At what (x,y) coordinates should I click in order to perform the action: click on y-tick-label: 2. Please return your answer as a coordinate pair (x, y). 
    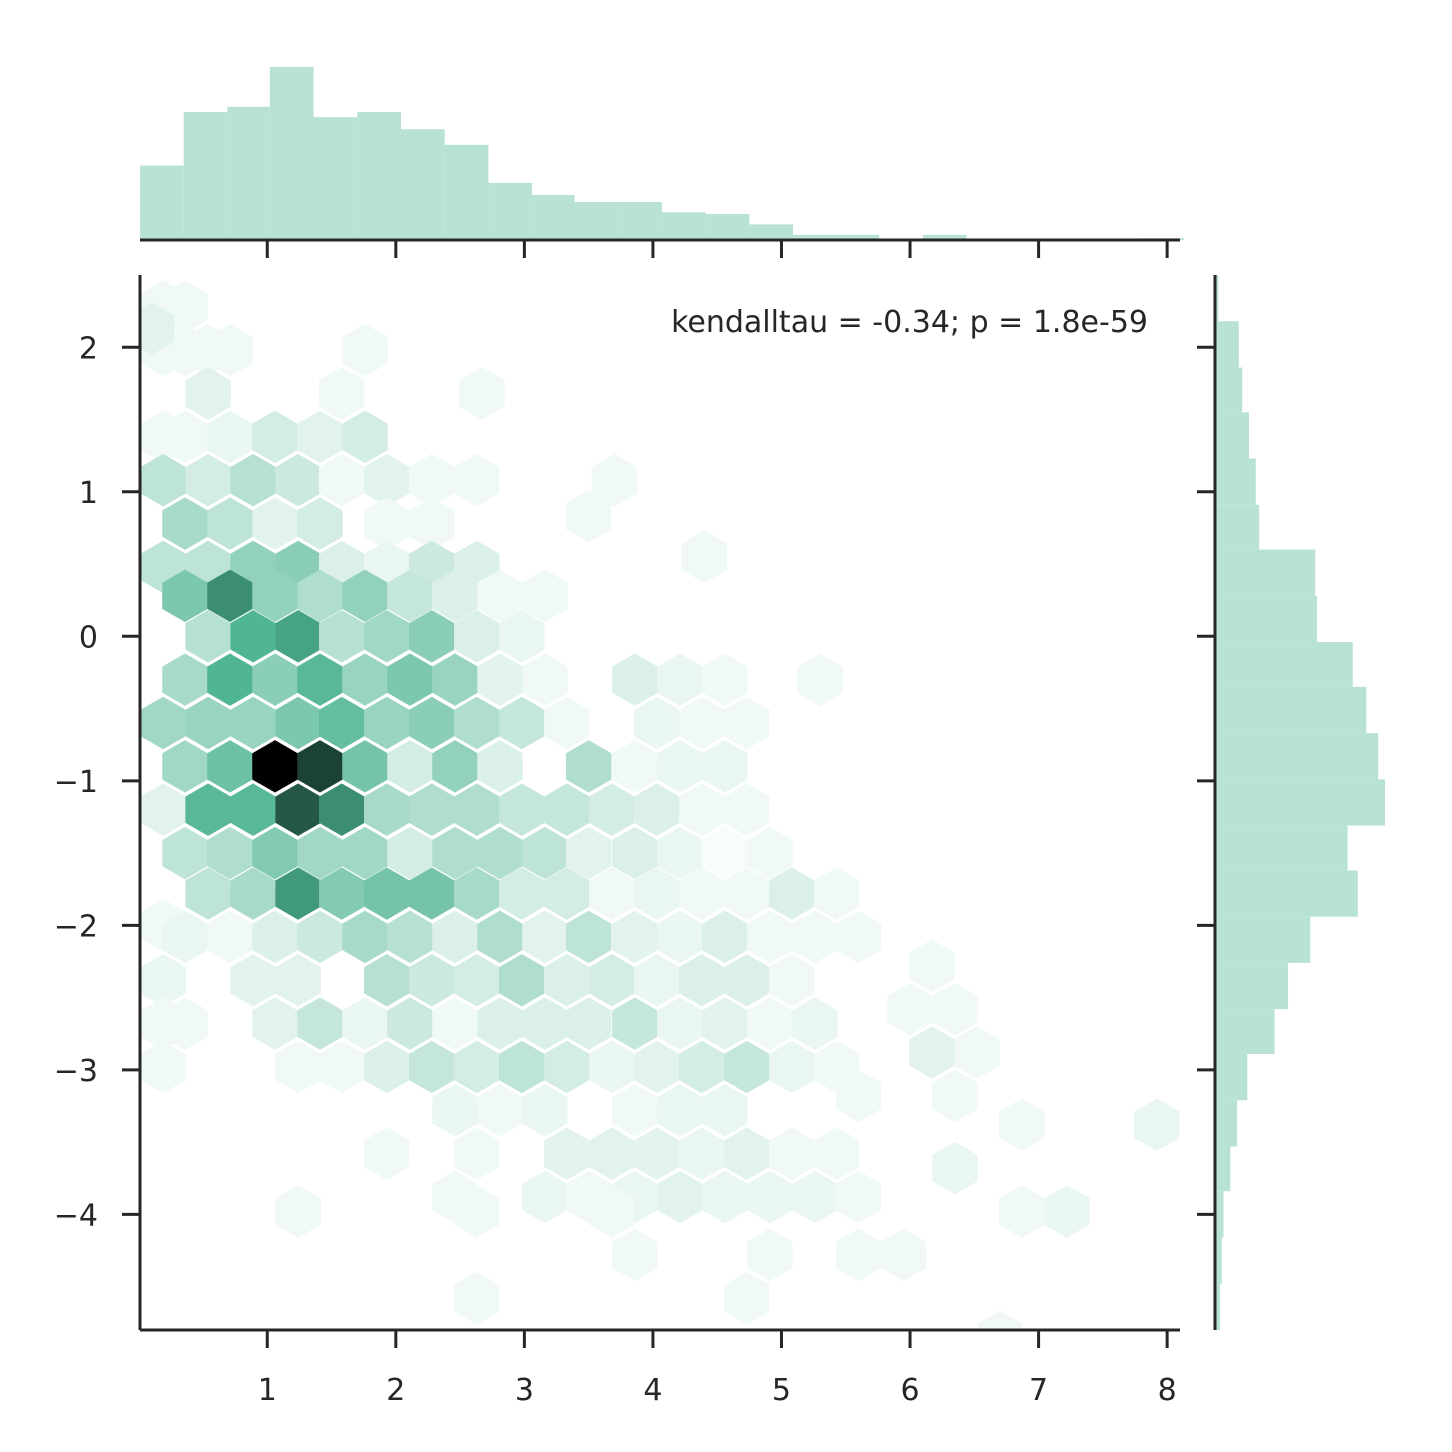
    Looking at the image, I should click on (88, 348).